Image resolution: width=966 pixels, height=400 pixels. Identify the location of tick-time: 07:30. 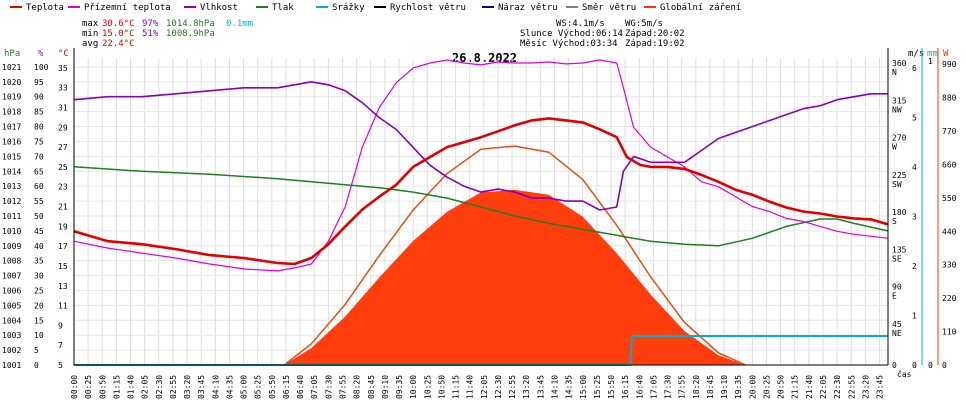
(328, 387).